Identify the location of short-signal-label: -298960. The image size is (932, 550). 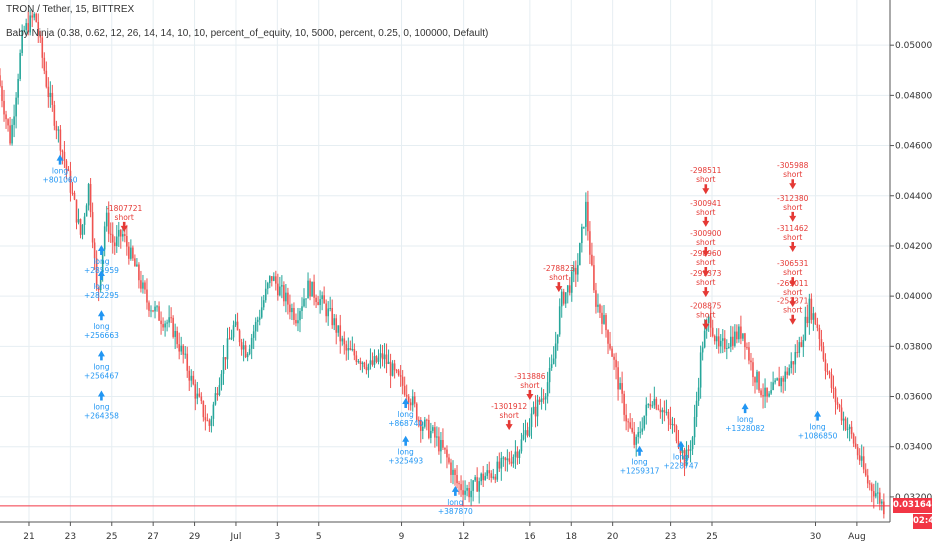
(706, 253).